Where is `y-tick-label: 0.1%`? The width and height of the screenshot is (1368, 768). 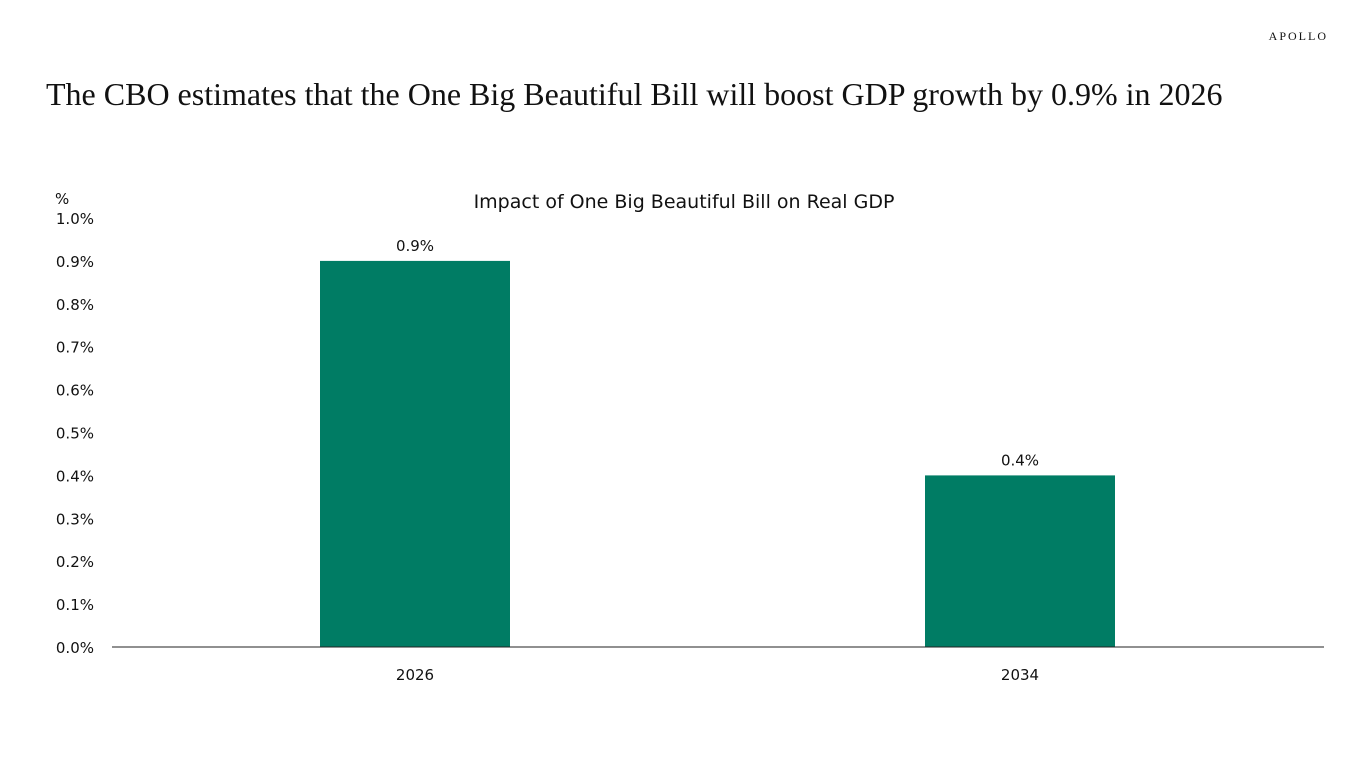 y-tick-label: 0.1% is located at coordinates (75, 605).